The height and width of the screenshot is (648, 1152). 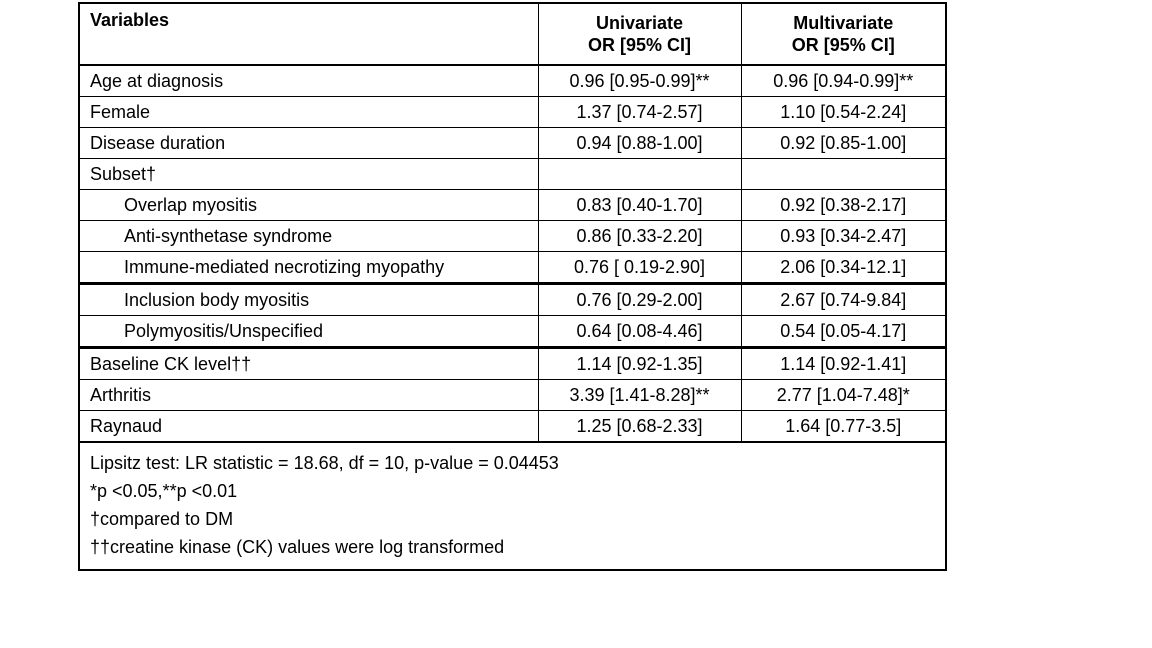 I want to click on multivariate-value: 2.06 [0.34-12.1], so click(x=843, y=267).